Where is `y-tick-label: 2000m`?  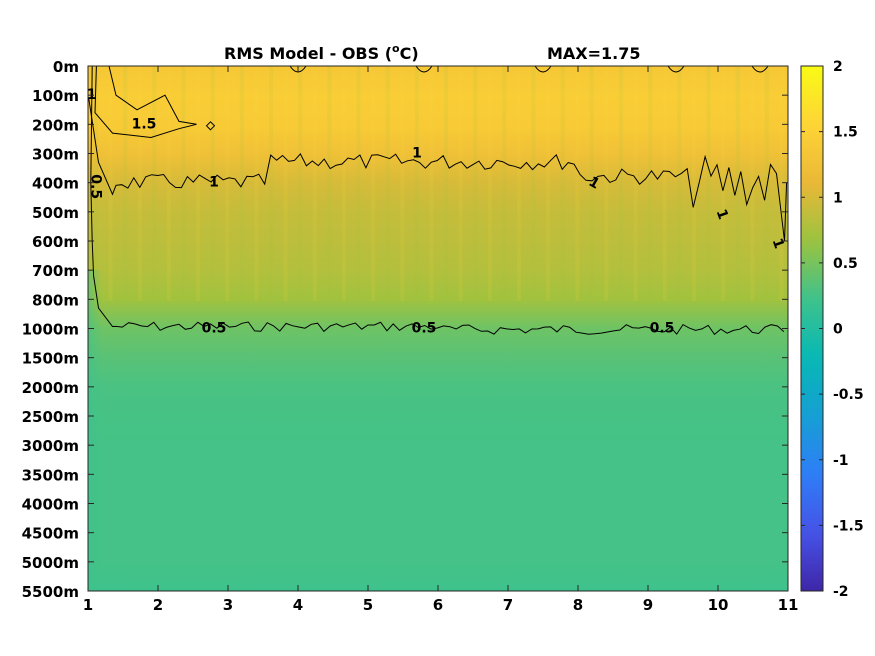
y-tick-label: 2000m is located at coordinates (50, 388).